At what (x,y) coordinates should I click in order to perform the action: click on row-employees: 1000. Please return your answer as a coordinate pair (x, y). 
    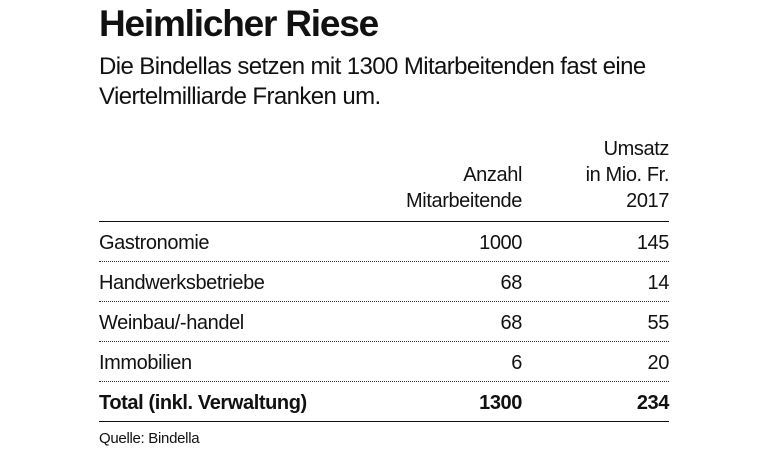
    Looking at the image, I should click on (500, 243).